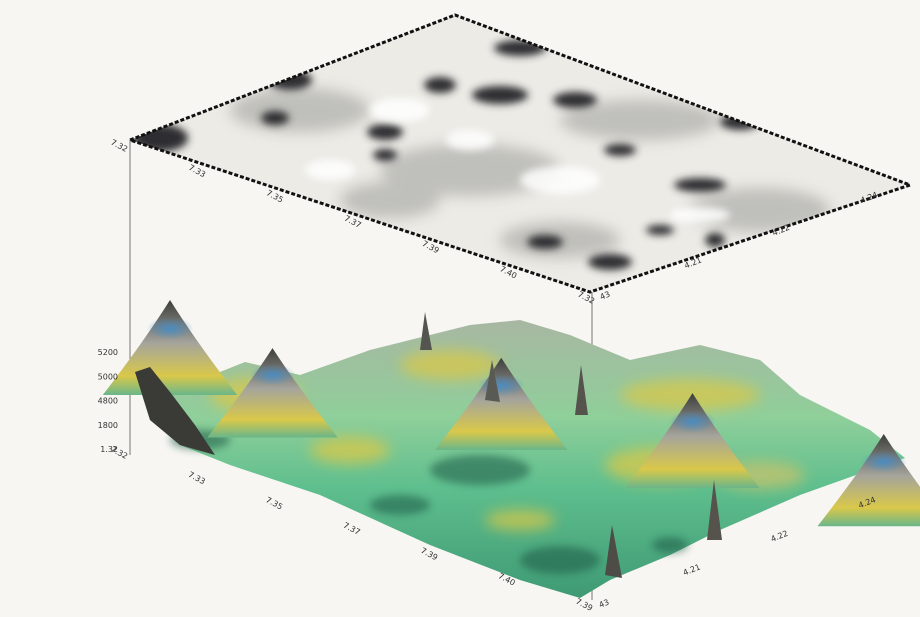 The height and width of the screenshot is (617, 920). Describe the element at coordinates (119, 146) in the screenshot. I see `top-left-tick-1: 7.32` at that location.